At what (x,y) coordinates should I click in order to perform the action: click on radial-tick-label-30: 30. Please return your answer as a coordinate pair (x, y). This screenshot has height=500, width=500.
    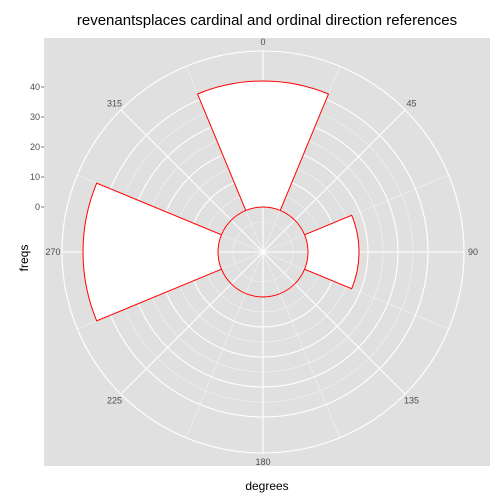
    Looking at the image, I should click on (35, 117).